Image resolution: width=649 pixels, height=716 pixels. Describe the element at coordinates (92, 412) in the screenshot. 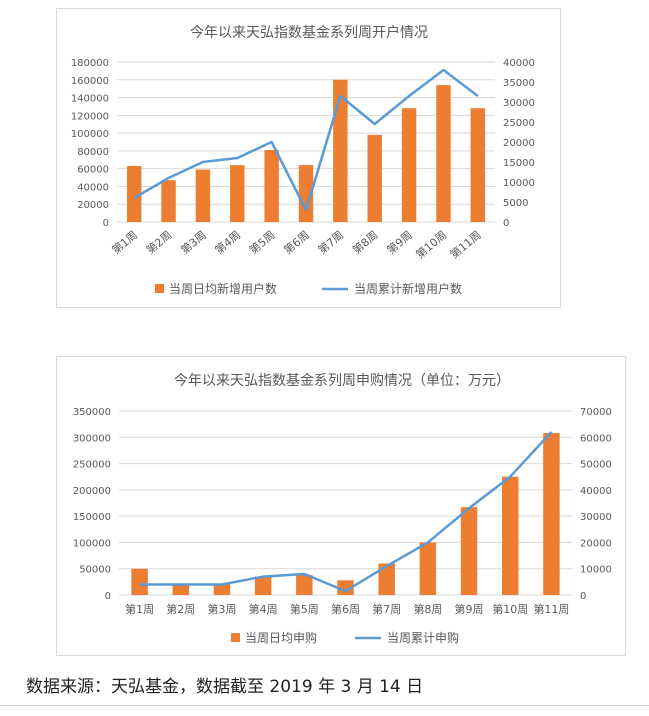

I see `y-left-tick-label: 350000` at that location.